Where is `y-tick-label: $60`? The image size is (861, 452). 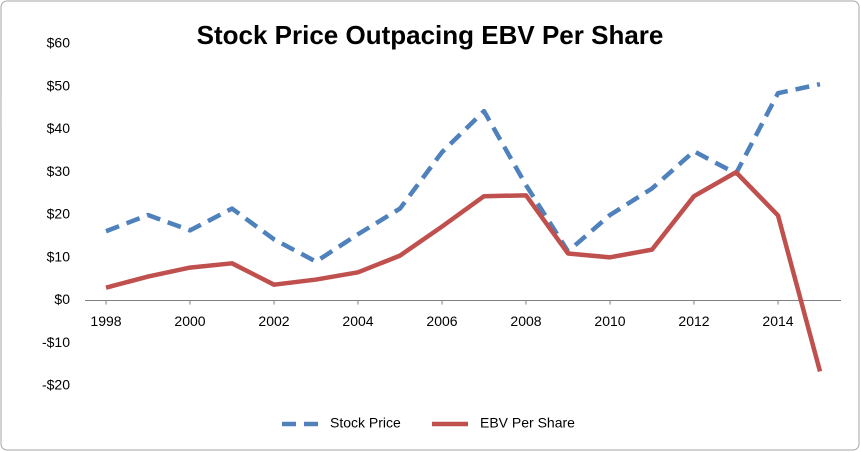 y-tick-label: $60 is located at coordinates (59, 43).